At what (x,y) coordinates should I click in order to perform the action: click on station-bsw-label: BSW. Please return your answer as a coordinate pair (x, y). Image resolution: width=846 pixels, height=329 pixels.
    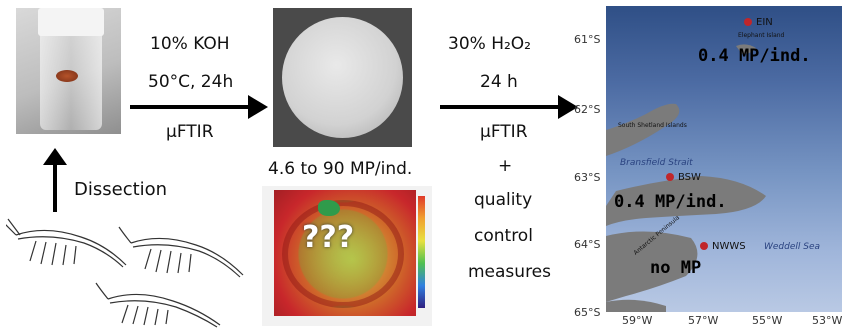
    Looking at the image, I should click on (689, 177).